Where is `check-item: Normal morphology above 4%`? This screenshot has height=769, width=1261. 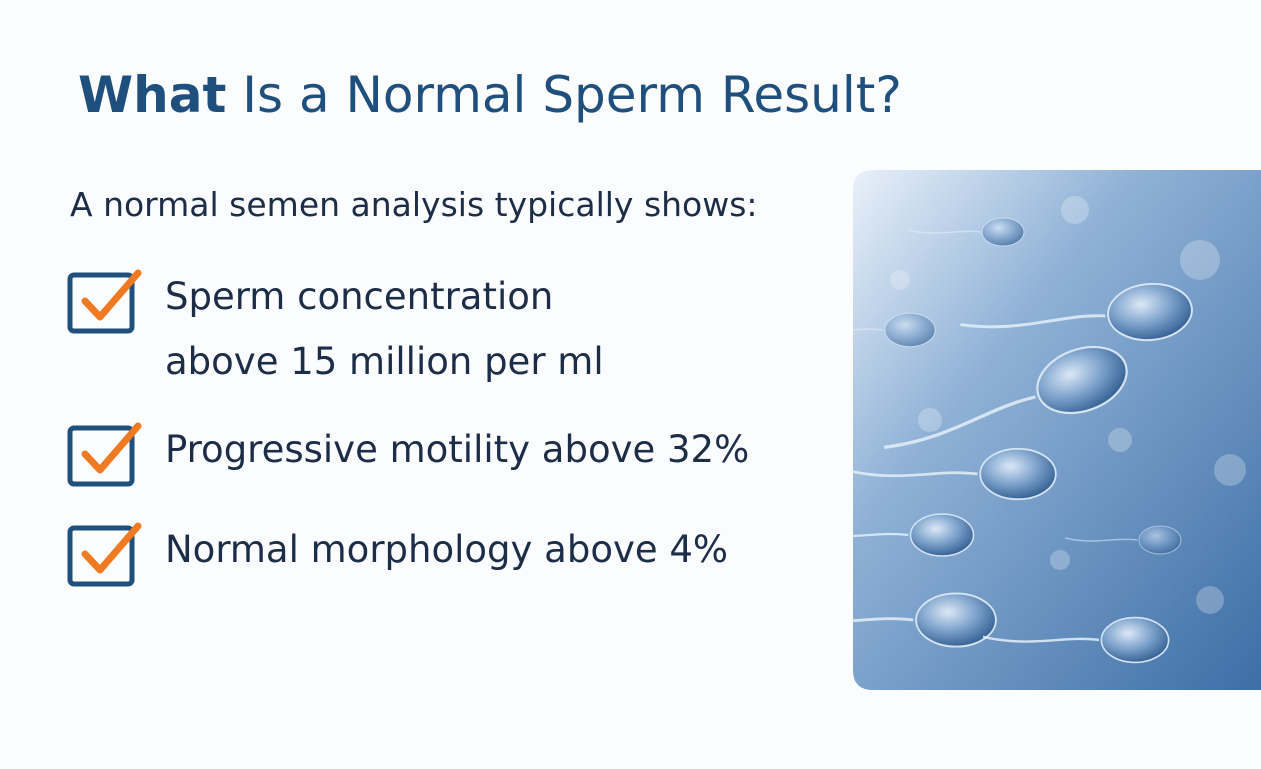
check-item: Normal morphology above 4% is located at coordinates (397, 554).